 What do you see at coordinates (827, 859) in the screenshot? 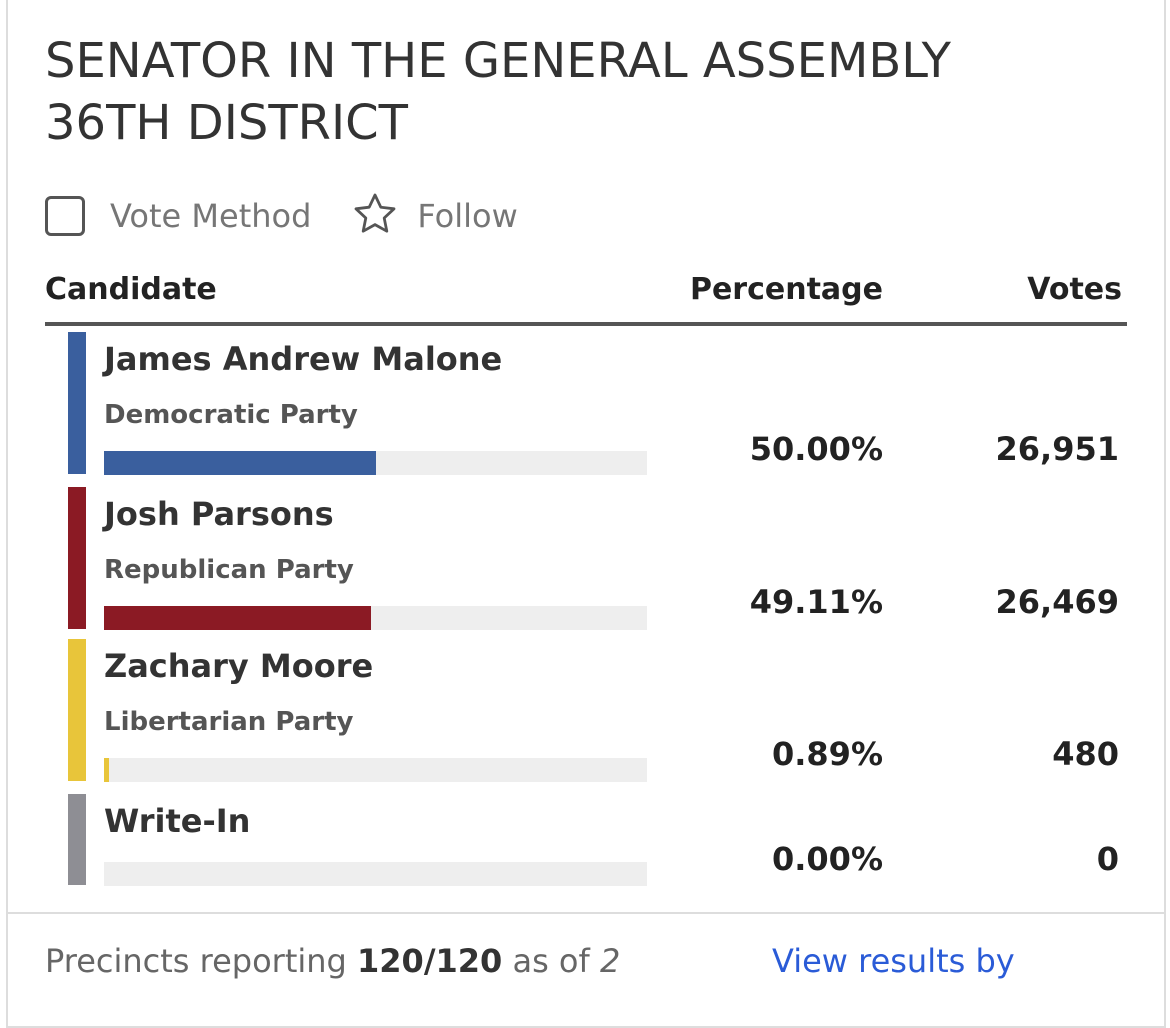
I see `candidate-percentage: 0.00%` at bounding box center [827, 859].